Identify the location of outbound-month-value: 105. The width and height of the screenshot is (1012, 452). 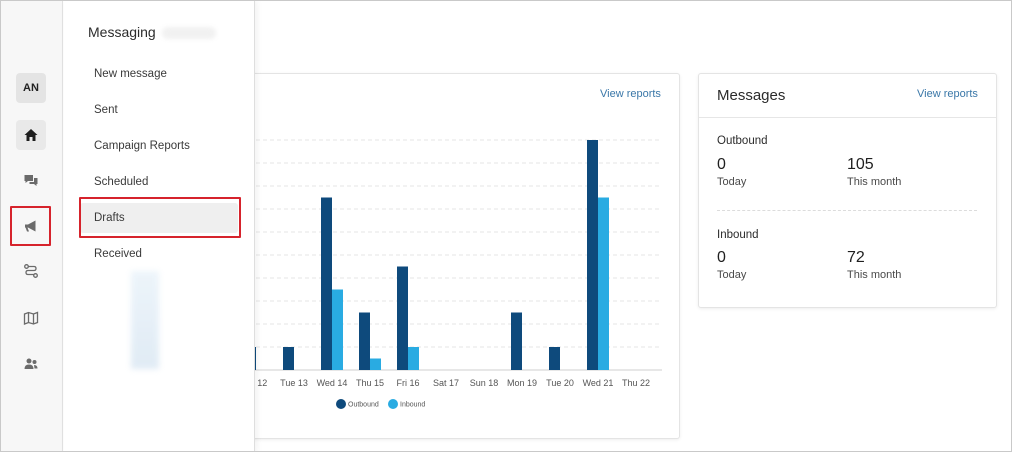
(860, 164).